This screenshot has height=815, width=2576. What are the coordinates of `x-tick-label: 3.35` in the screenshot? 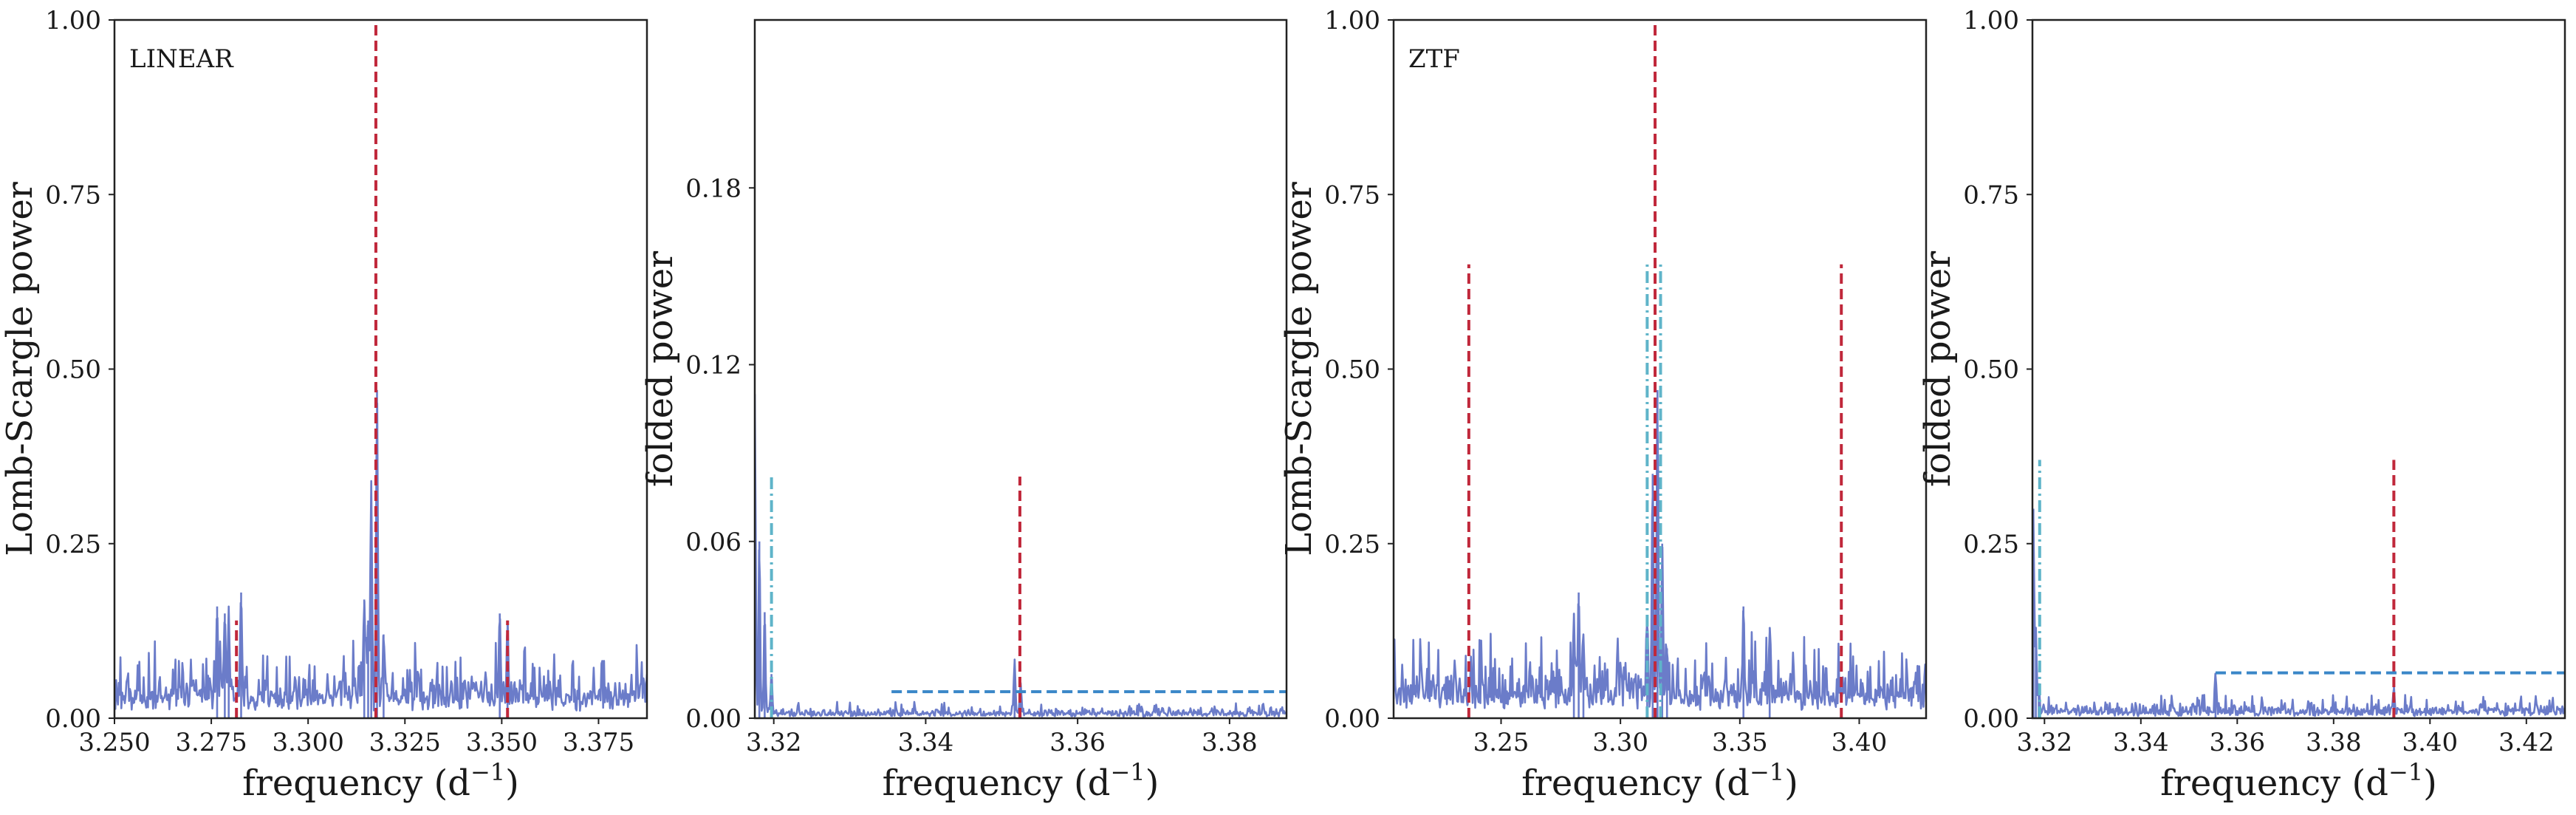 It's located at (1740, 742).